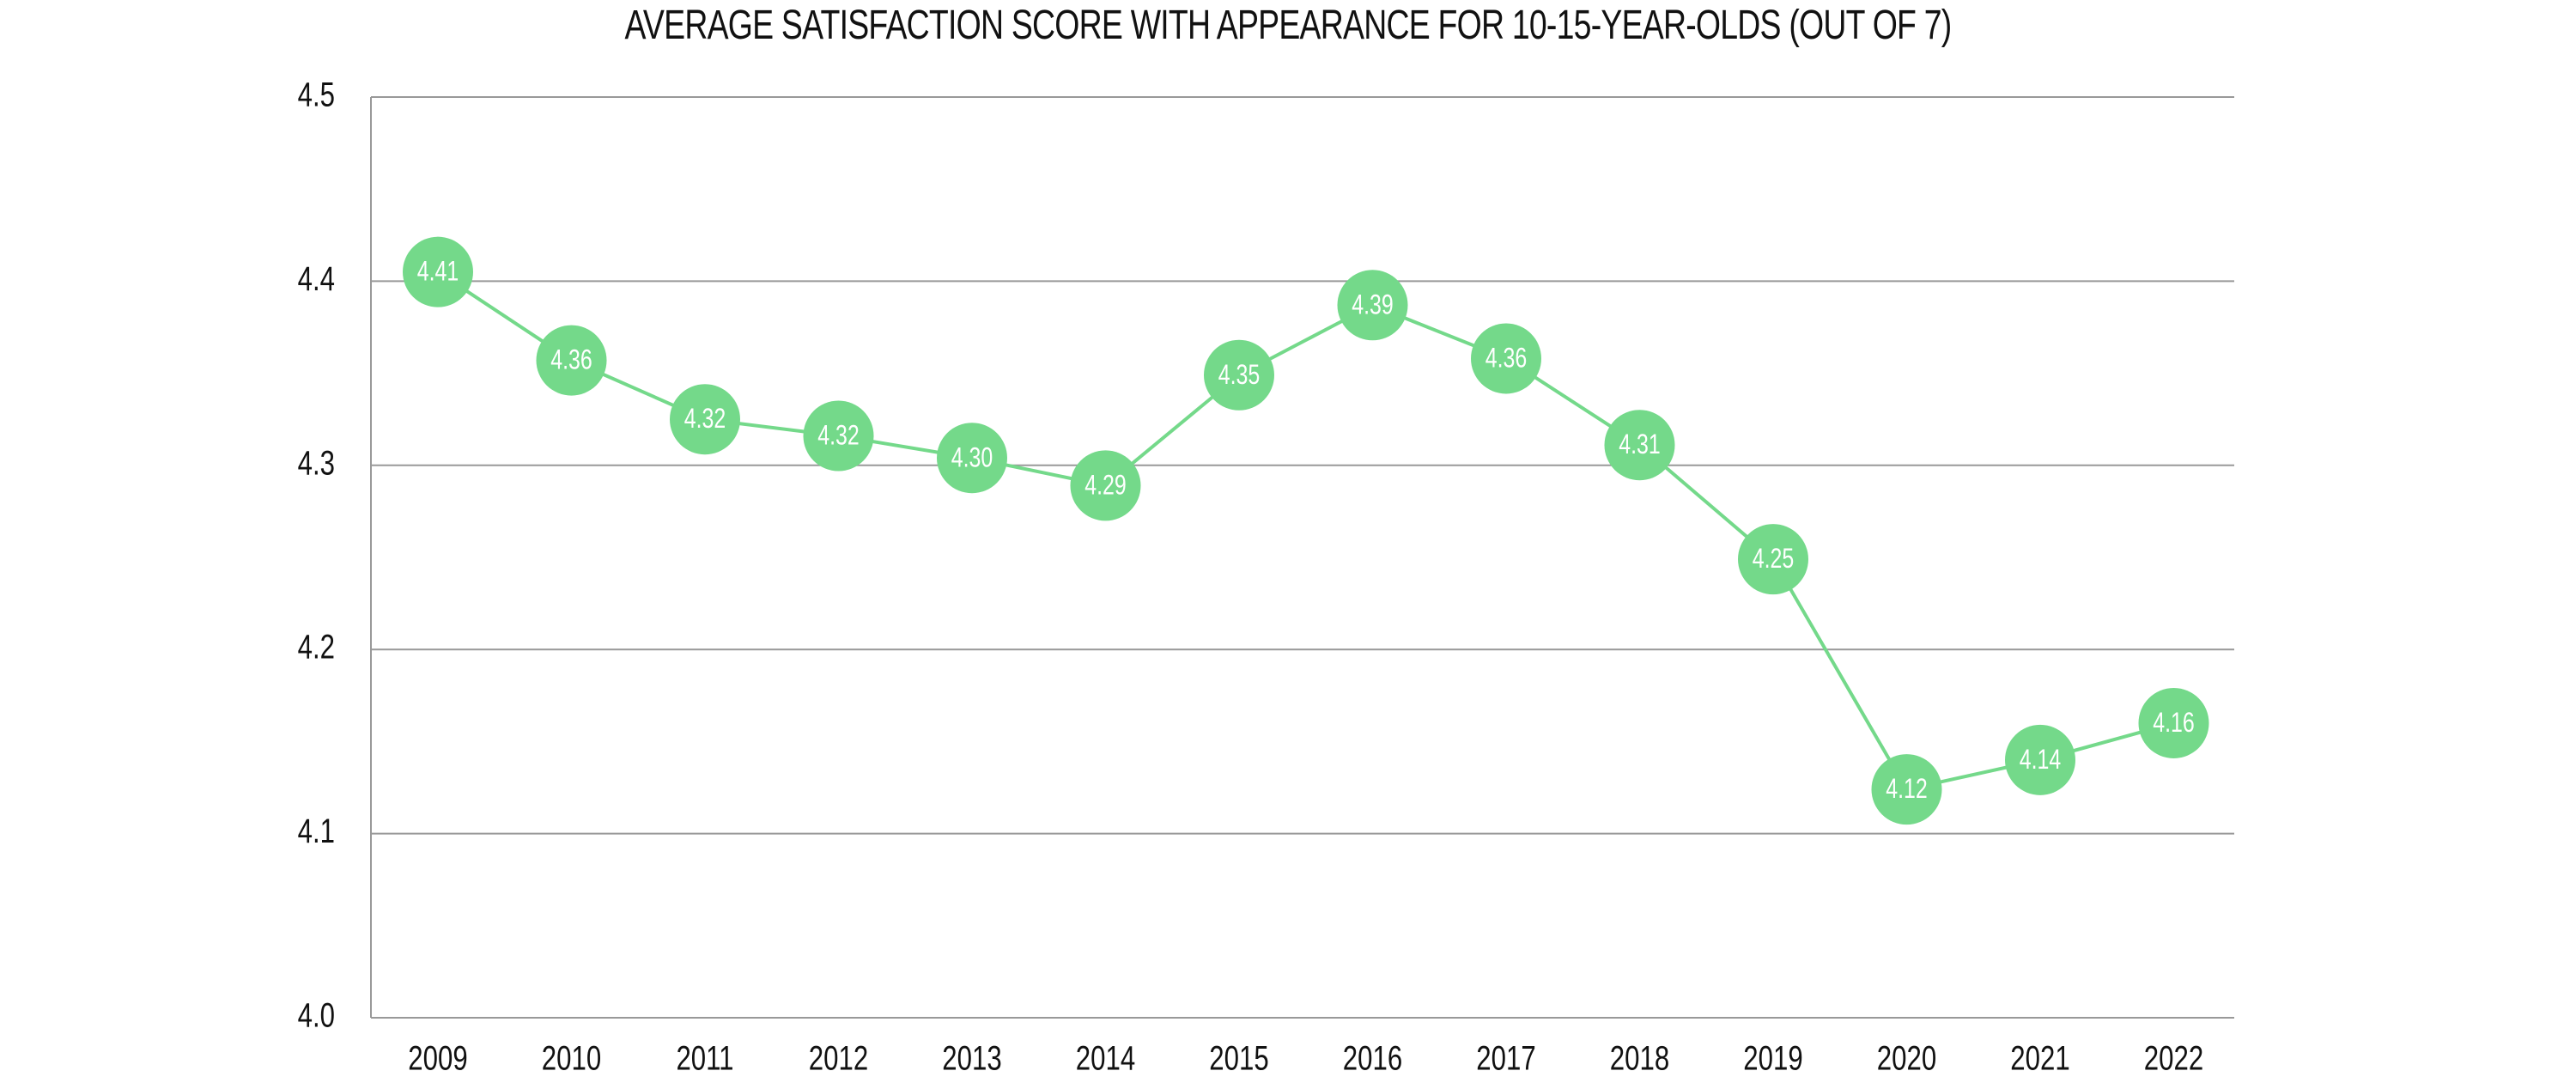 The width and height of the screenshot is (2576, 1077). I want to click on y-tick-label: 4.2, so click(316, 647).